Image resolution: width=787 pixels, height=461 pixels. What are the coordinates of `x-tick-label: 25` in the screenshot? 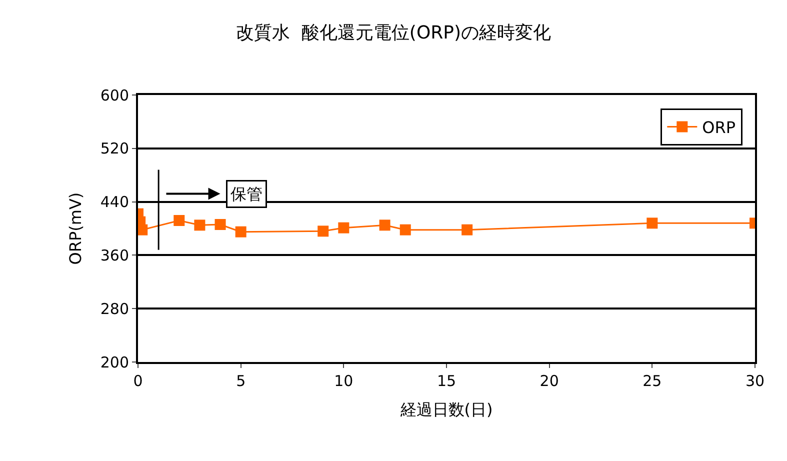 It's located at (652, 381).